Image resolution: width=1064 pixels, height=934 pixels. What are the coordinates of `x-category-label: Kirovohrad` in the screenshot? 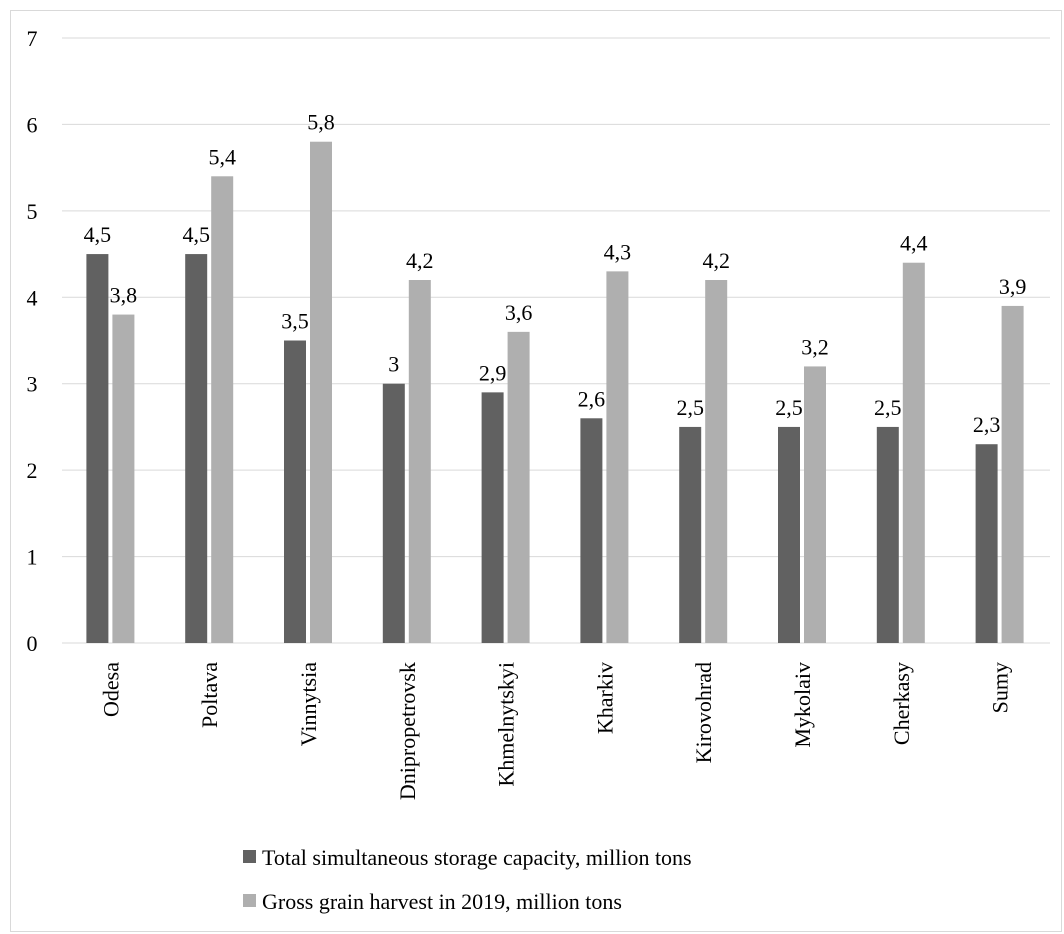 It's located at (703, 712).